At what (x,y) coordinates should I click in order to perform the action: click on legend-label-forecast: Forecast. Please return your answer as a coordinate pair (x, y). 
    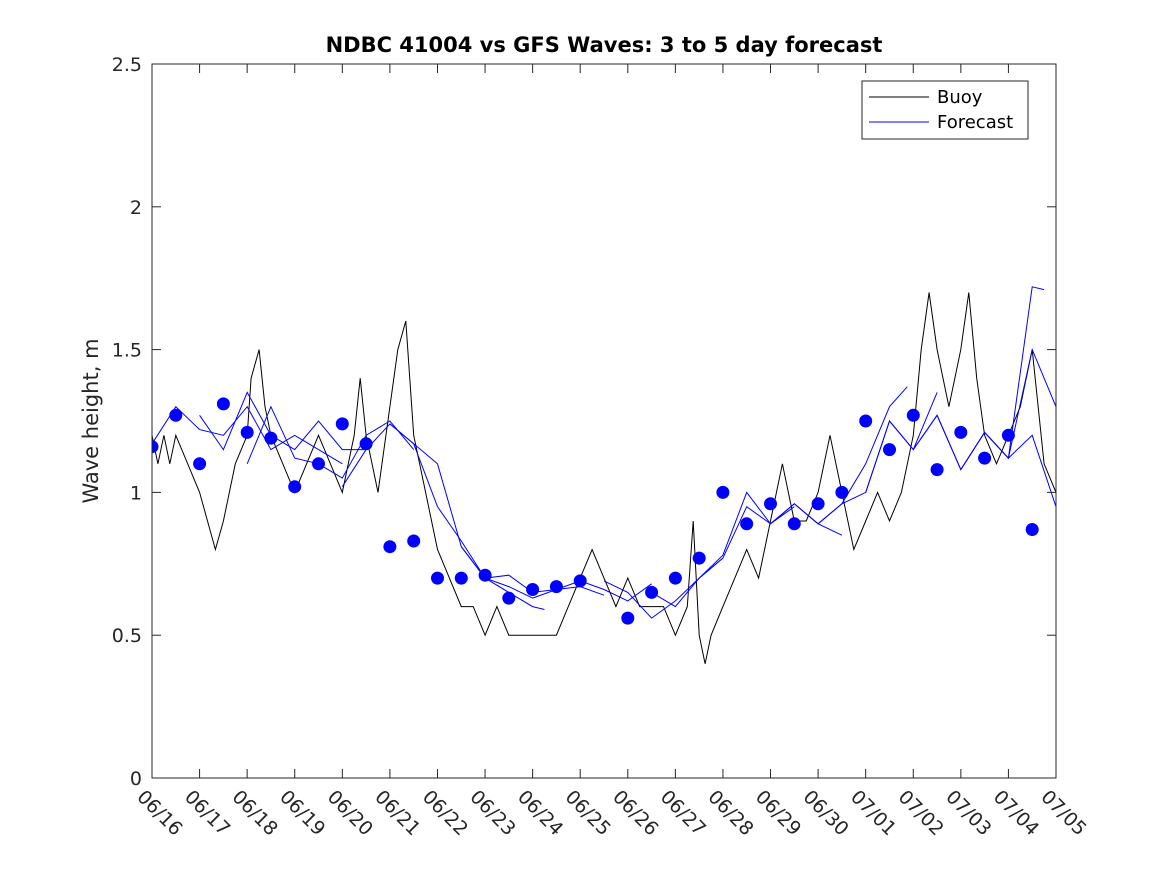
    Looking at the image, I should click on (975, 122).